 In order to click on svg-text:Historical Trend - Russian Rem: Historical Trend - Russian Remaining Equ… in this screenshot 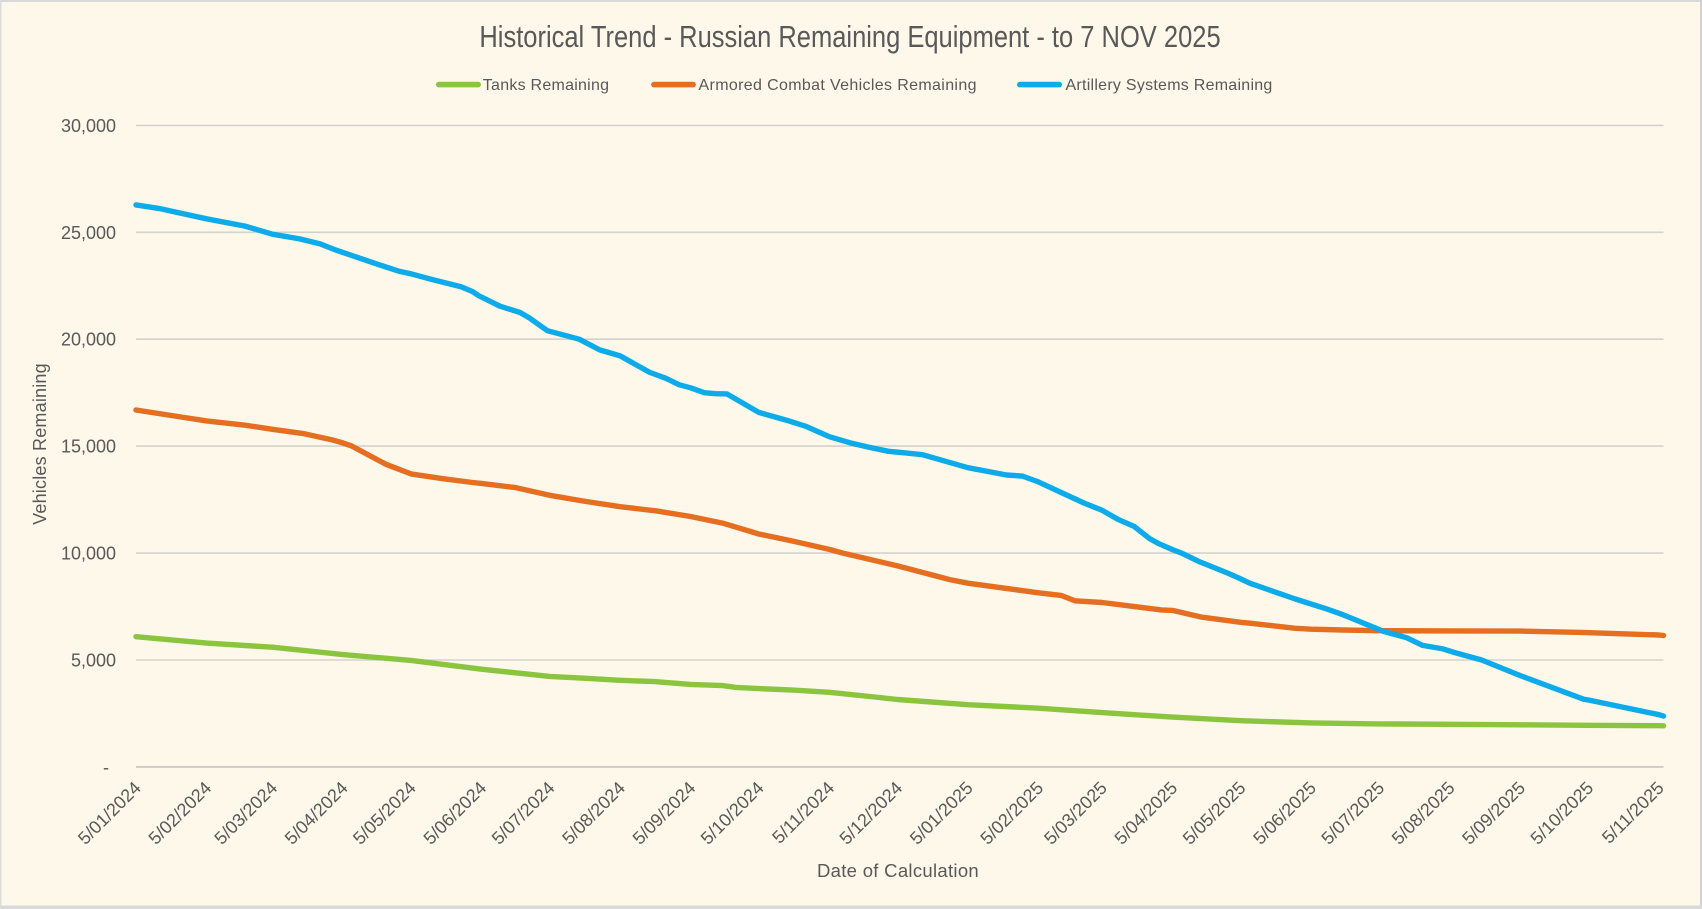, I will do `click(849, 37)`.